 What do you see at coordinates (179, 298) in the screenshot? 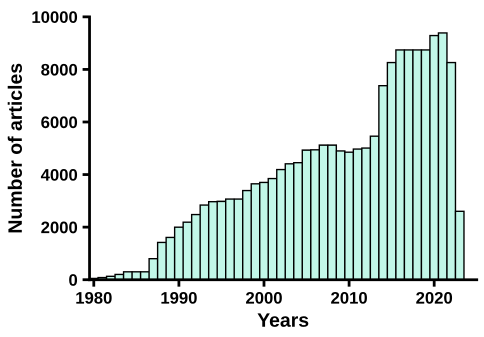
I see `x-tick-label: 1990` at bounding box center [179, 298].